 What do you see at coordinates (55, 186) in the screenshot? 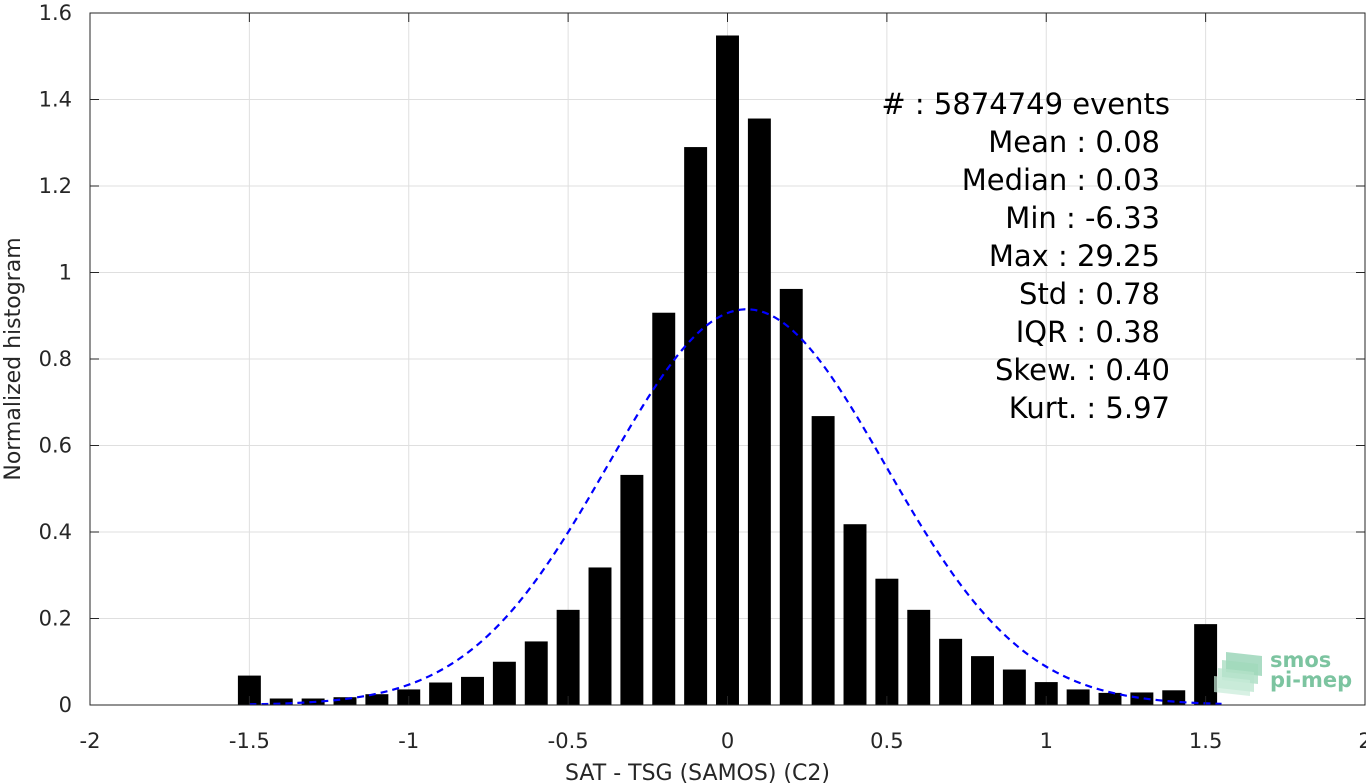
I see `y-tick-label: 1.2` at bounding box center [55, 186].